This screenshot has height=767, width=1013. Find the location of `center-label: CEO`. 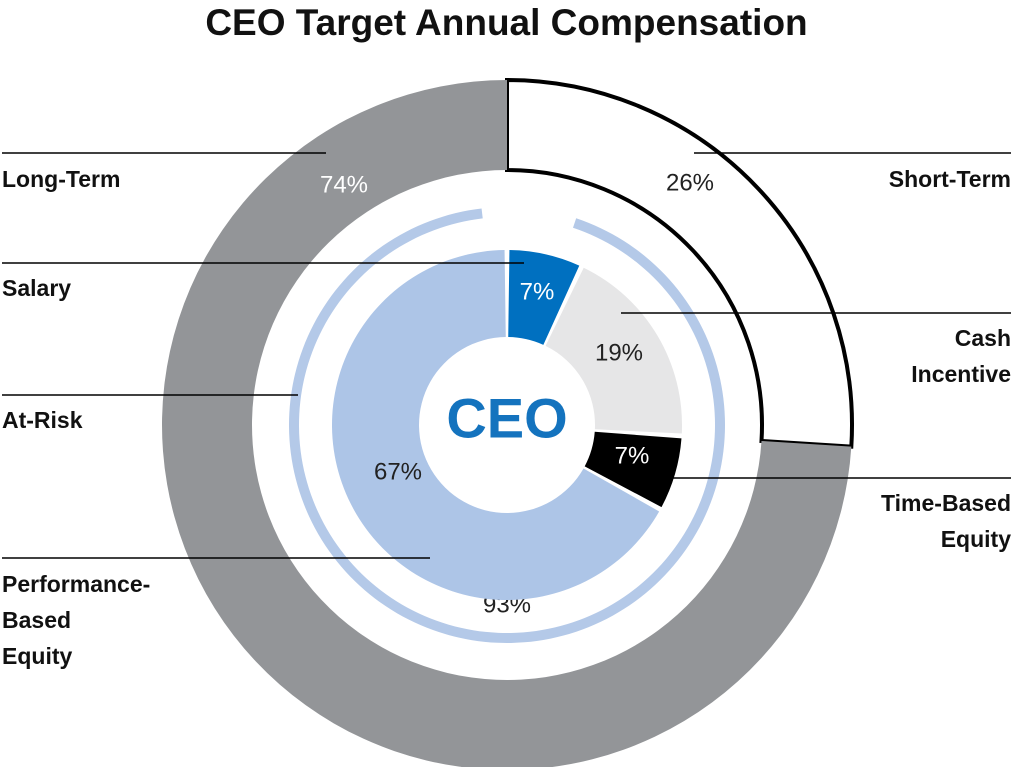

center-label: CEO is located at coordinates (506, 418).